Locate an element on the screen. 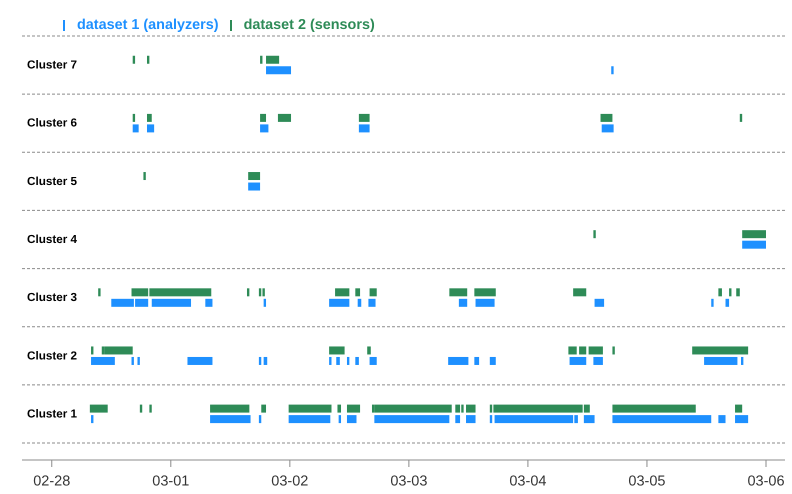 Image resolution: width=792 pixels, height=494 pixels. x-tick-label: 03-02 is located at coordinates (289, 481).